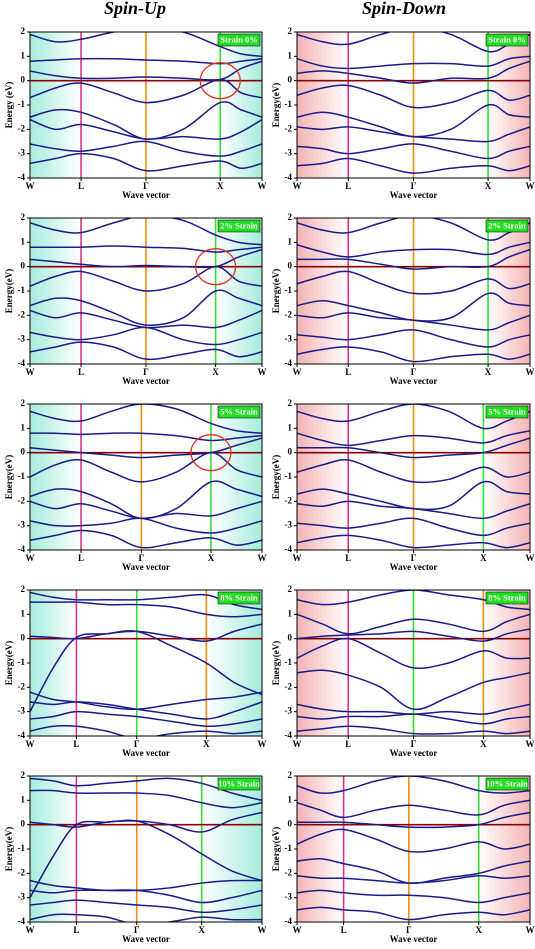 This screenshot has height=949, width=535. I want to click on strain-label: 10% Strain, so click(507, 783).